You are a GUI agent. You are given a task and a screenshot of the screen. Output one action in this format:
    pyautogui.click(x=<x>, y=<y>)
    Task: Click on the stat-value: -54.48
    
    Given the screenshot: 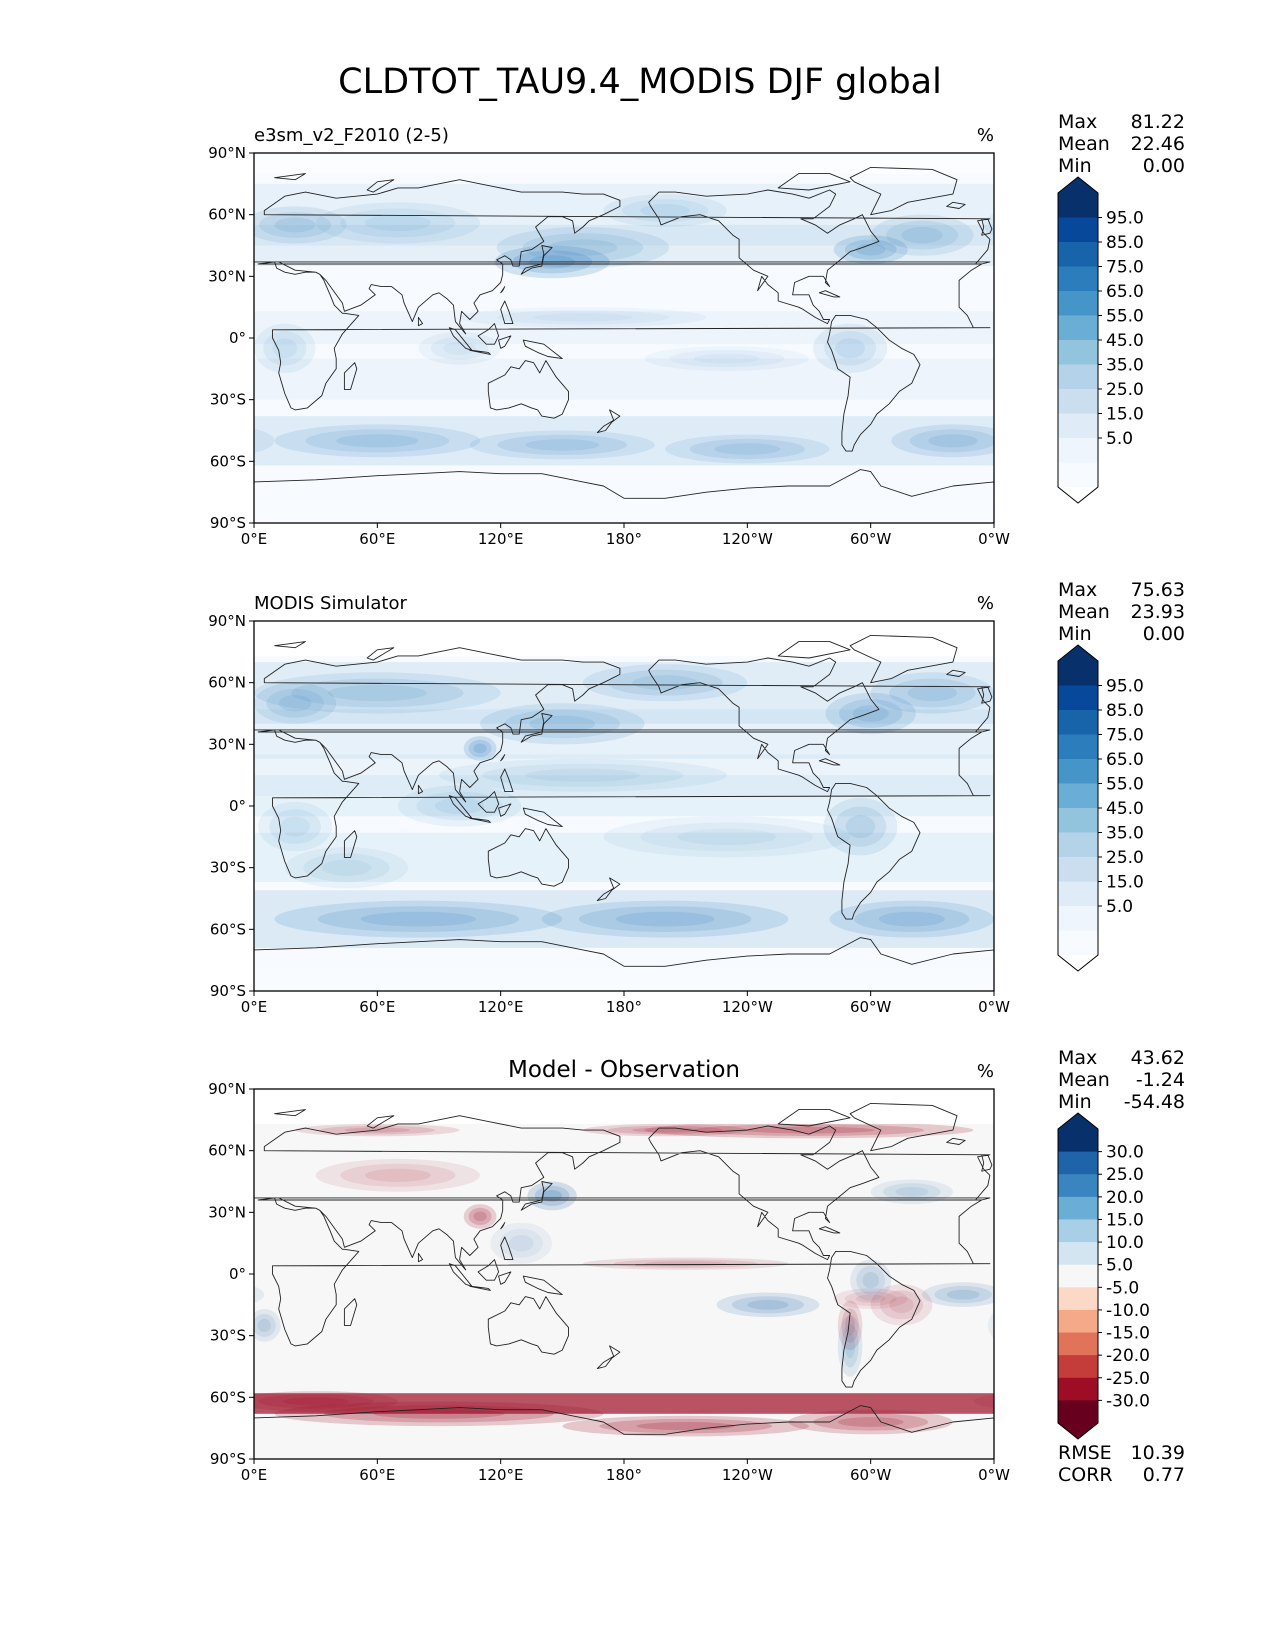 What is the action you would take?
    pyautogui.click(x=1154, y=1102)
    